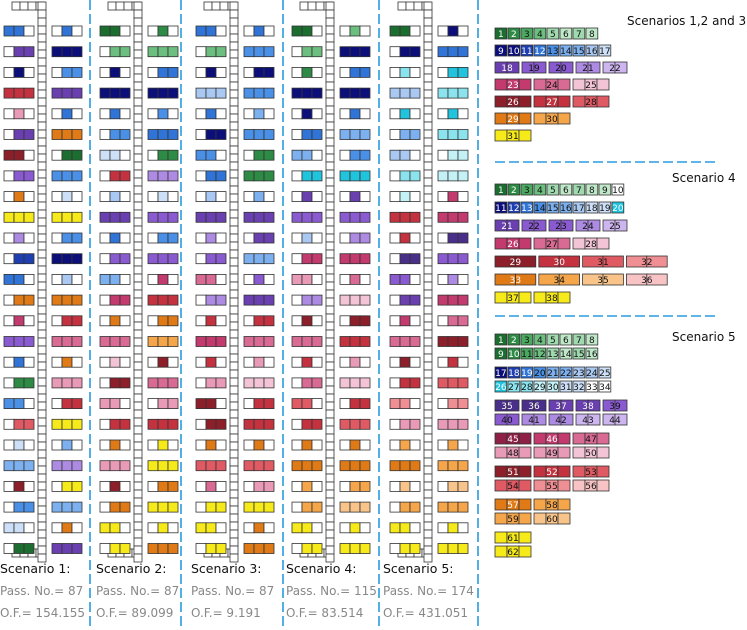 The height and width of the screenshot is (630, 747). Describe the element at coordinates (514, 35) in the screenshot. I see `legend-seat-number: 2` at that location.